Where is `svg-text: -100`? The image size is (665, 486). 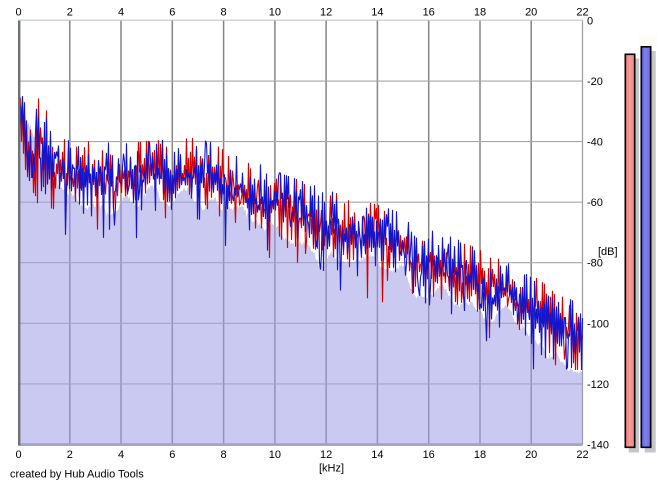 svg-text: -100 is located at coordinates (598, 324).